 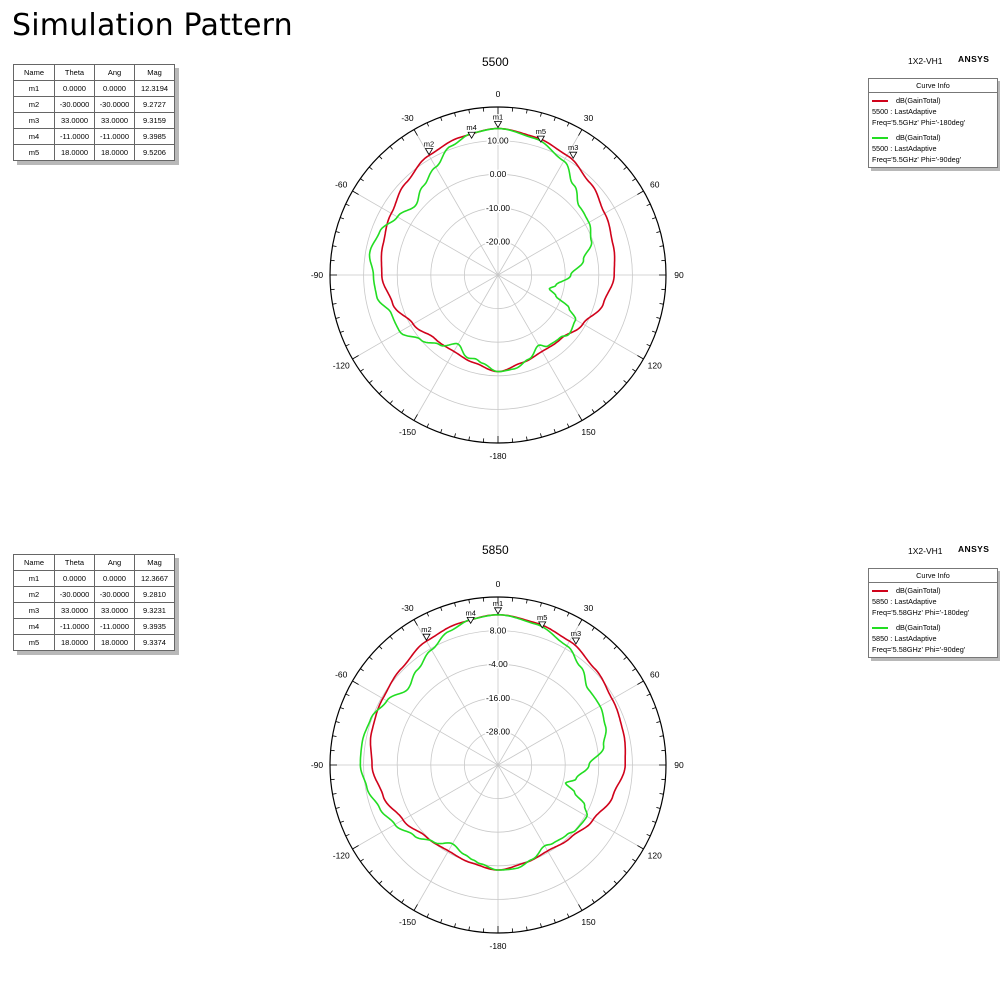 I want to click on table-cell: 9.5206, so click(x=154, y=152).